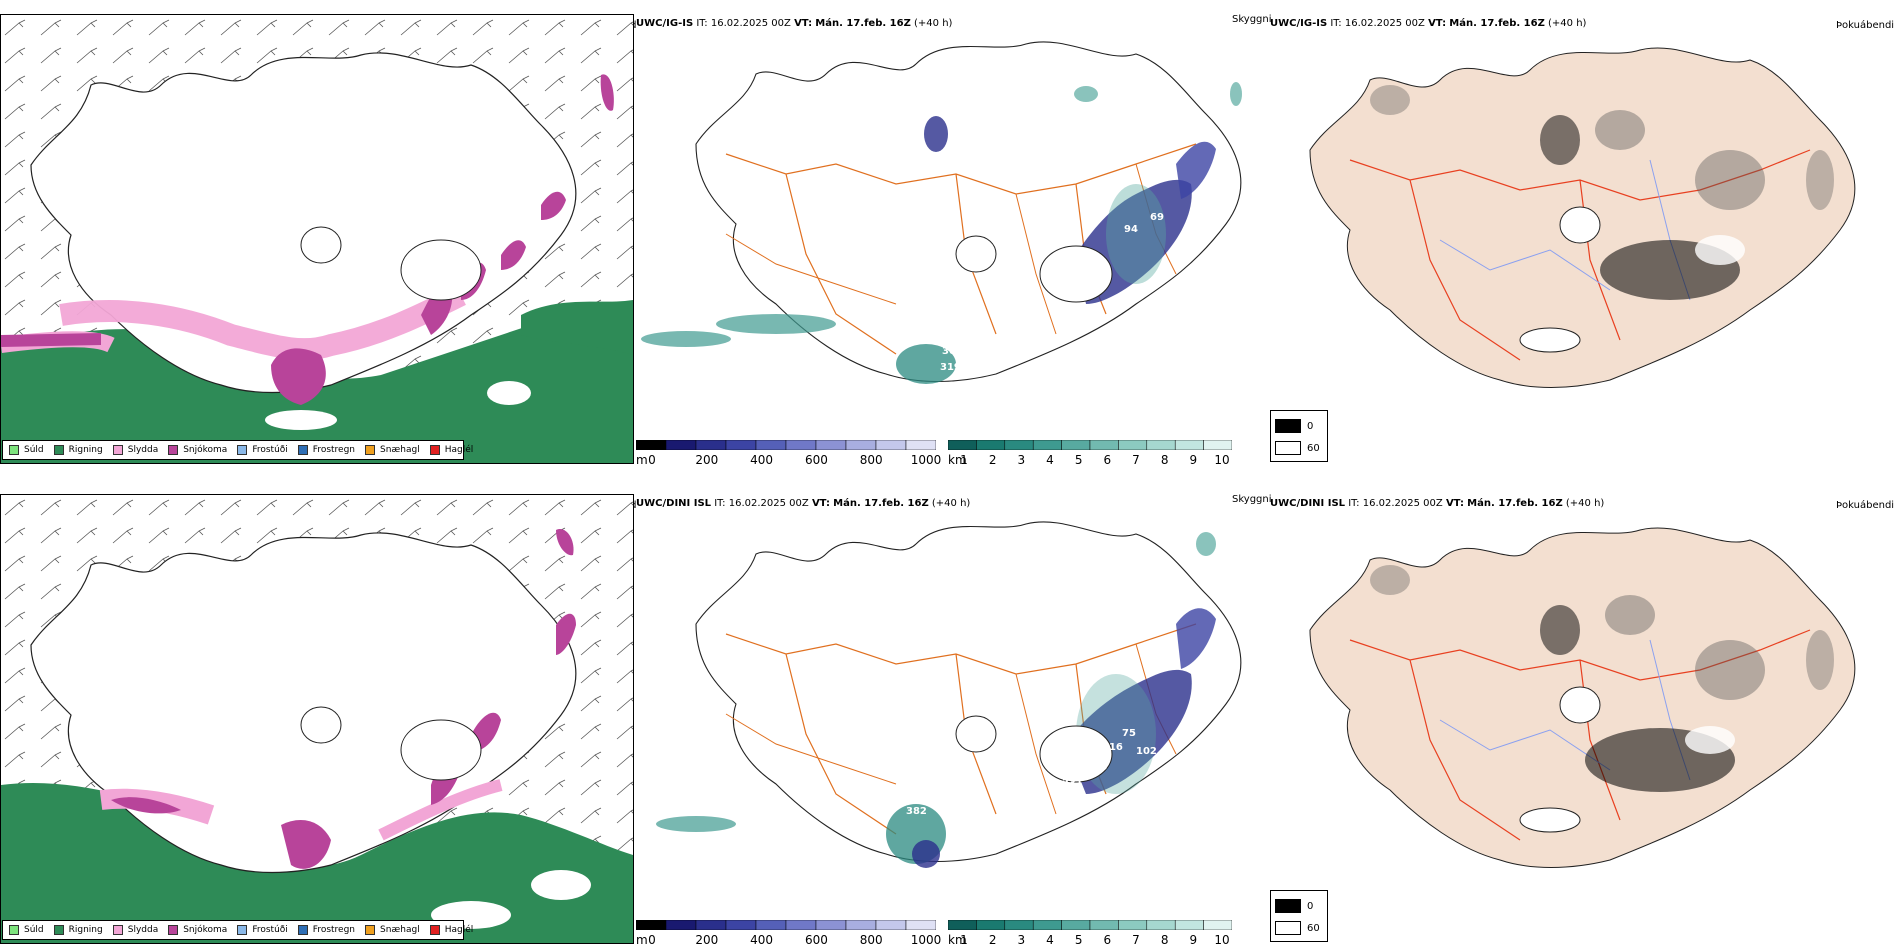 Image resolution: width=1900 pixels, height=950 pixels. I want to click on vis-label: 204, so click(1072, 283).